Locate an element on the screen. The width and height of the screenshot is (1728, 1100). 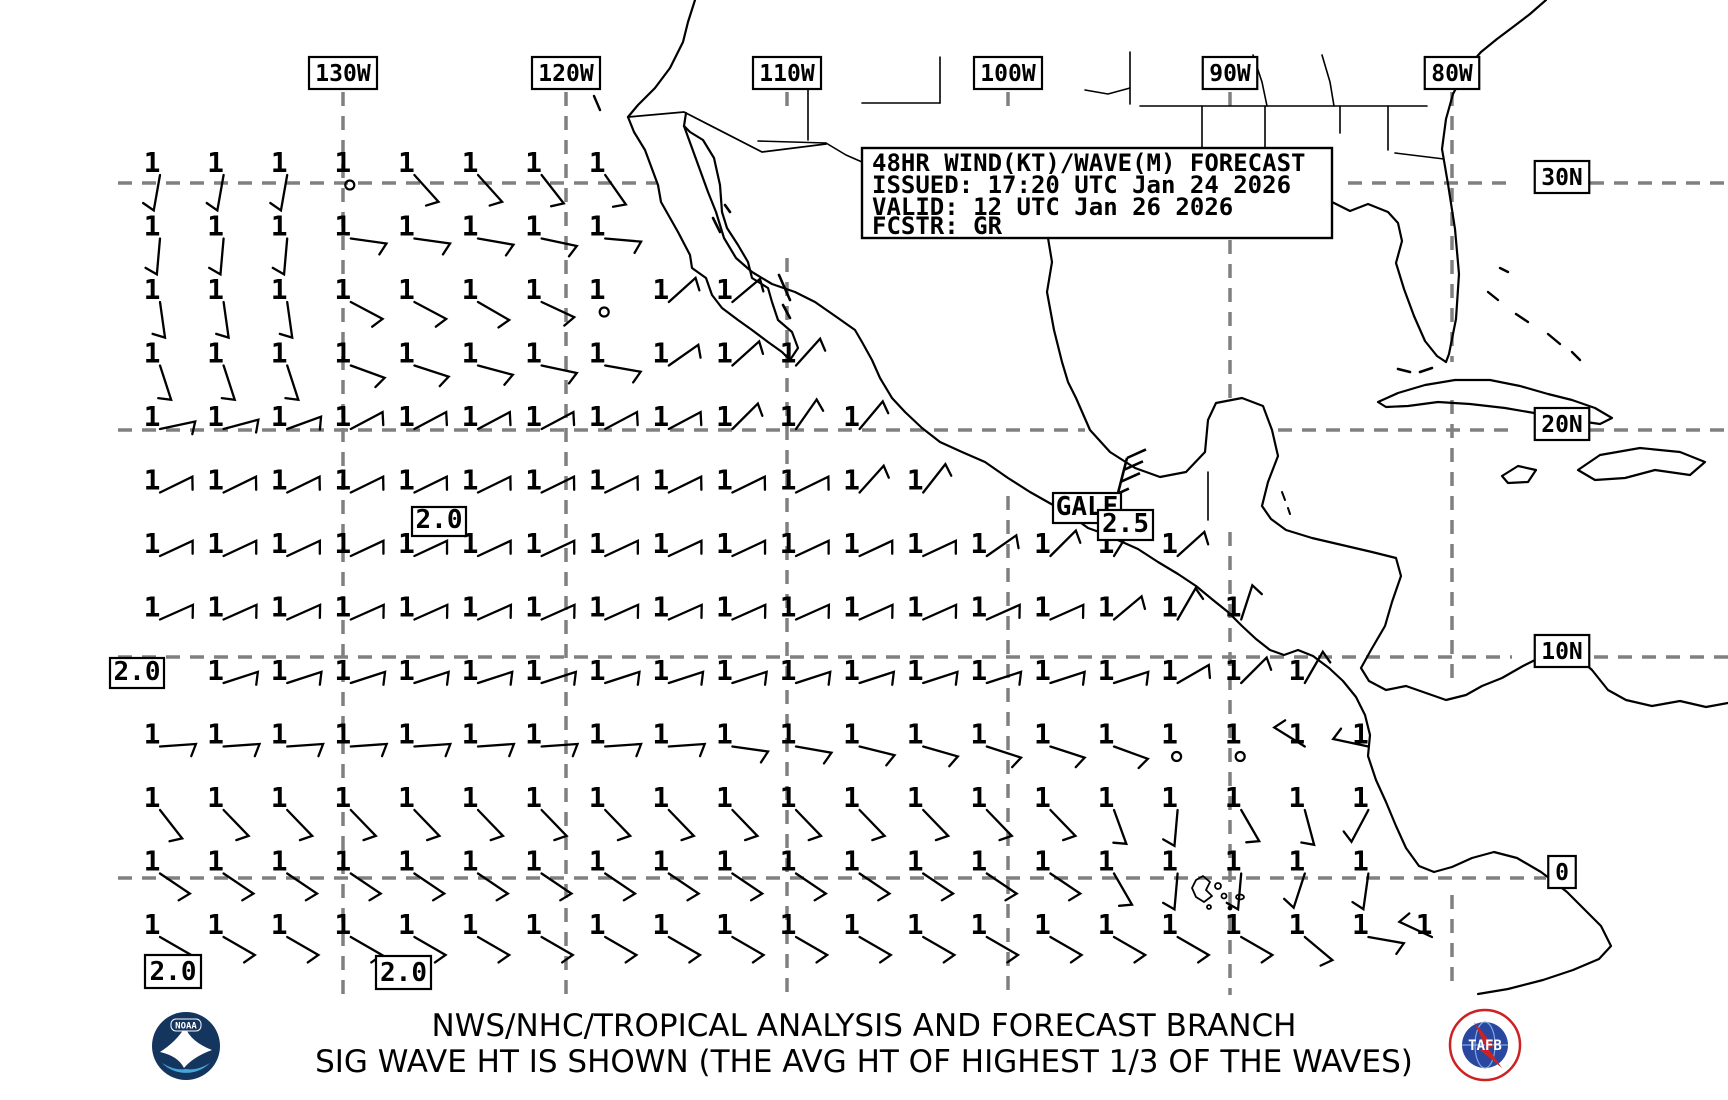
noaa-logo: NOAA is located at coordinates (186, 1048).